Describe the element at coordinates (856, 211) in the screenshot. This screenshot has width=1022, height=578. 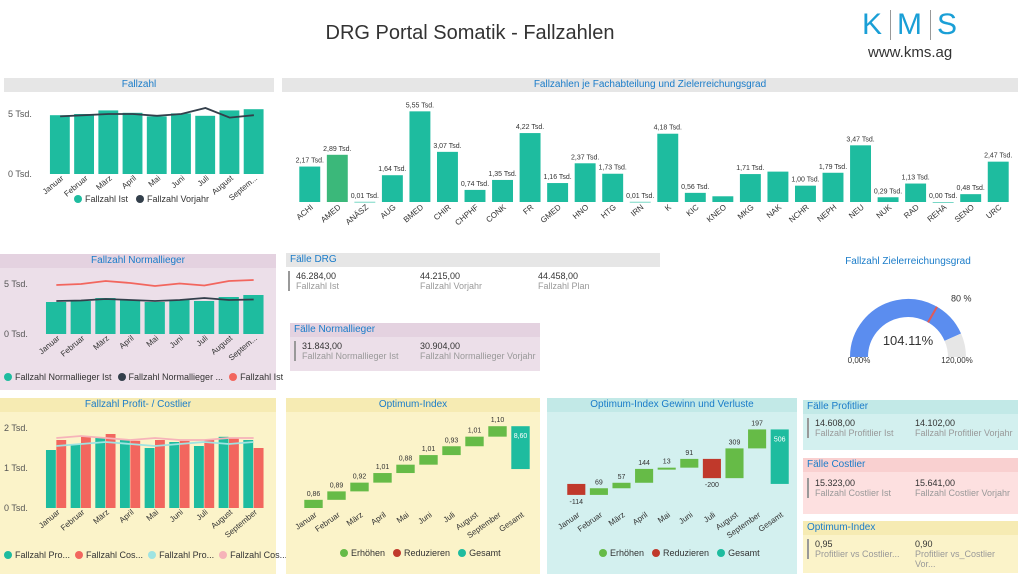
I see `x-tick-label: NEU` at that location.